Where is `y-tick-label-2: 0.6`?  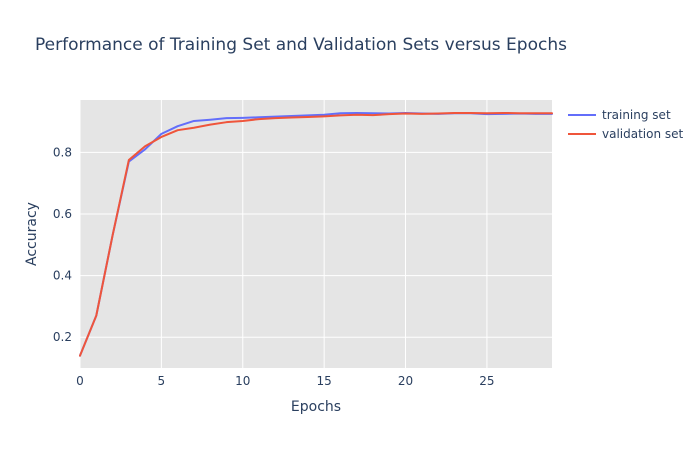 y-tick-label-2: 0.6 is located at coordinates (62, 214).